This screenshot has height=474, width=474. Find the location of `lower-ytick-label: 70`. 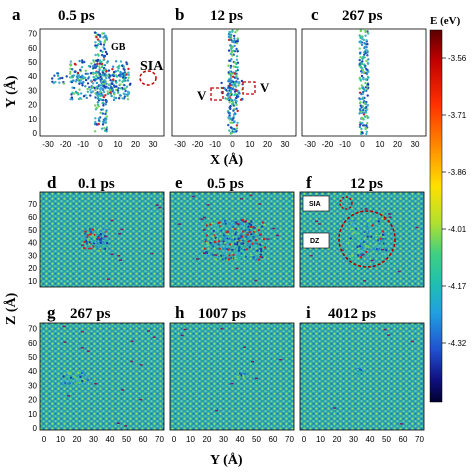

lower-ytick-label: 70 is located at coordinates (32, 204).